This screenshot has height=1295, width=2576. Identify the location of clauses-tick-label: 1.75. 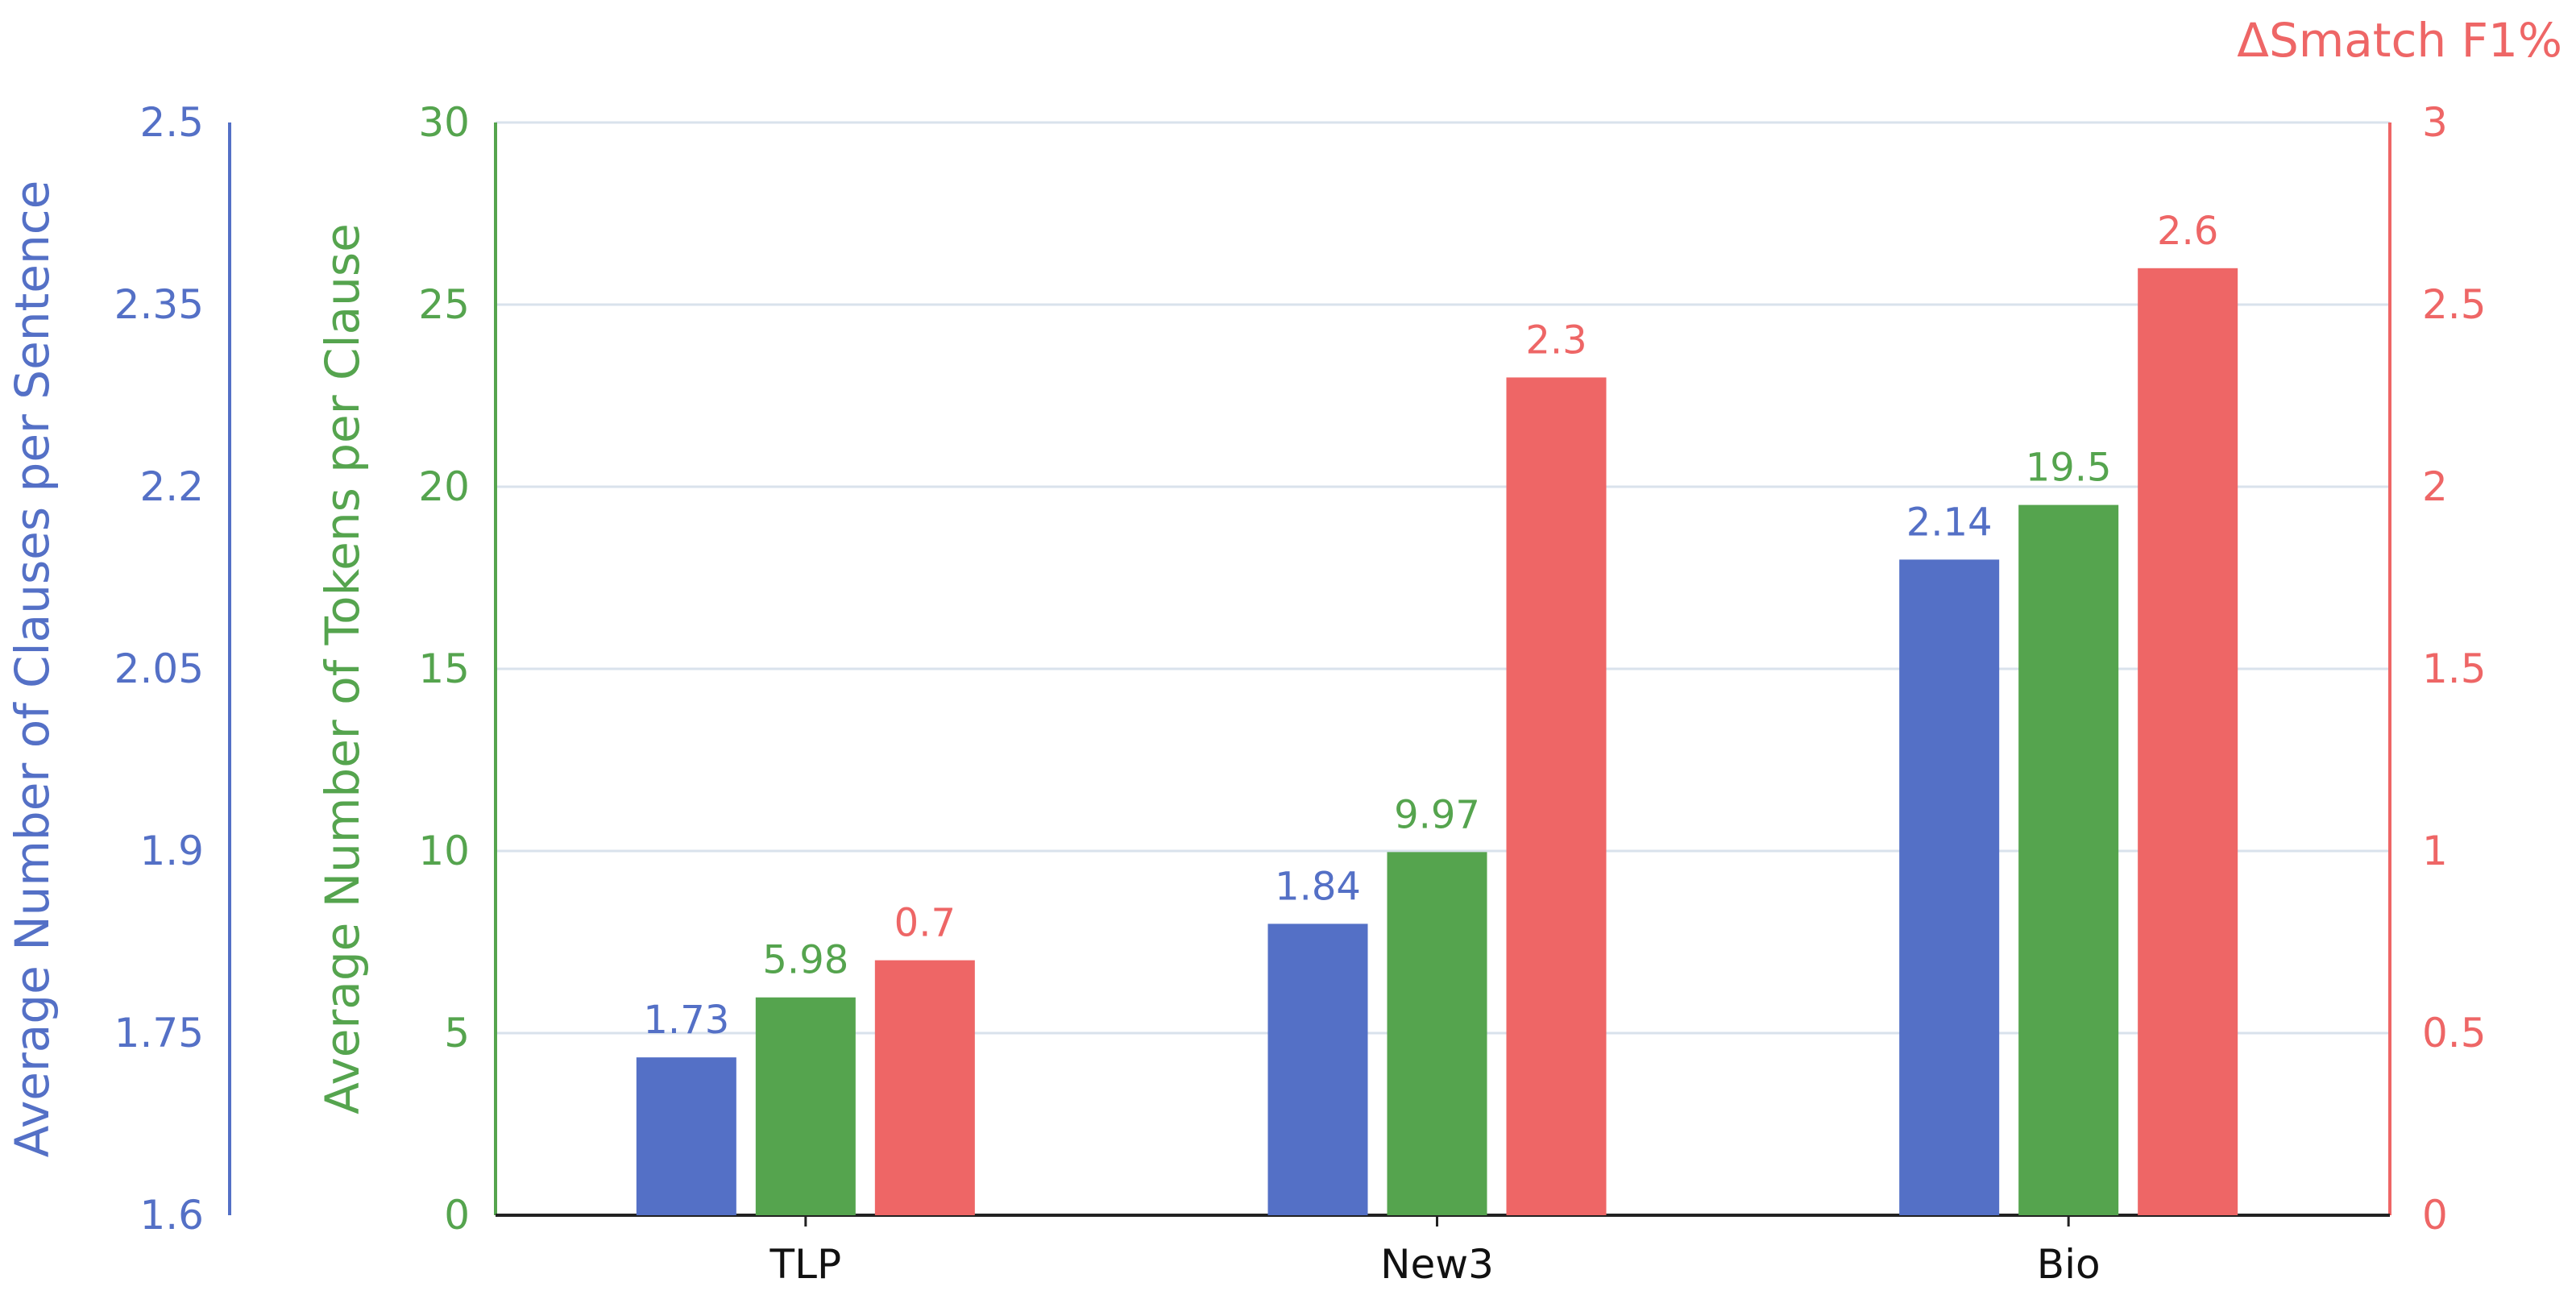
(159, 1033).